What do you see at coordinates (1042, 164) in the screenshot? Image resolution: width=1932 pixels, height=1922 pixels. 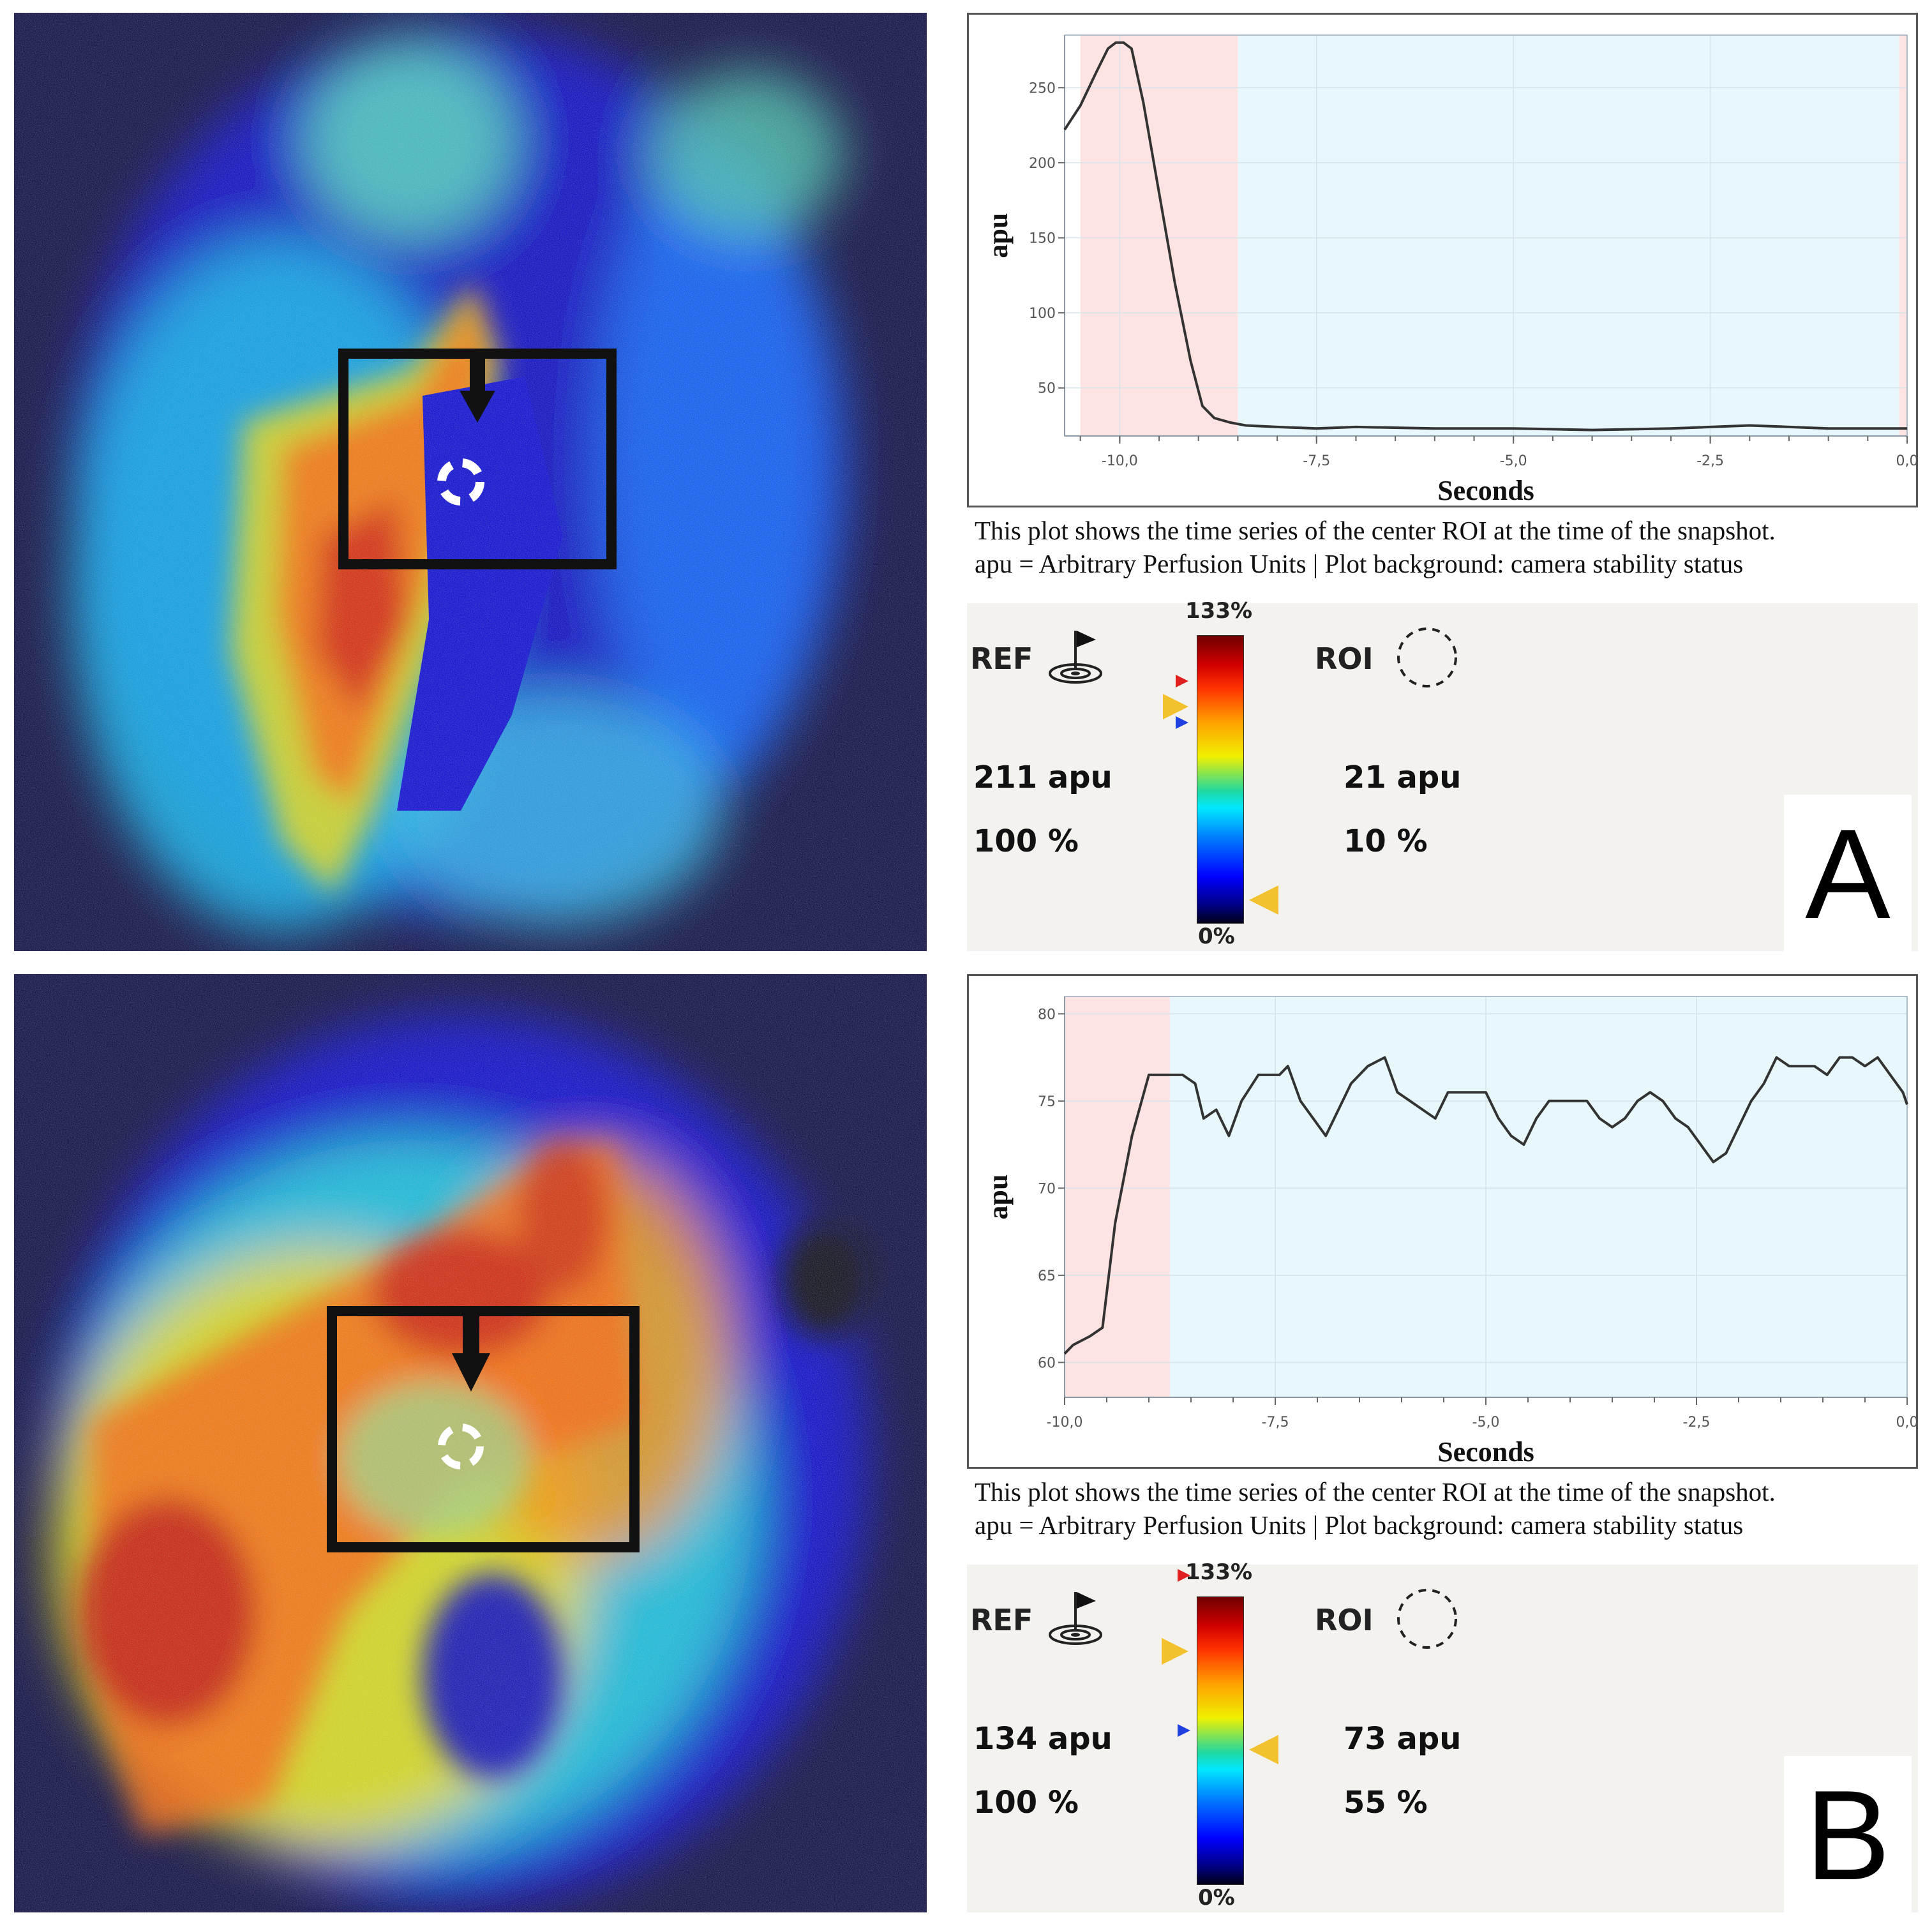 I see `y-tick-label: 200` at bounding box center [1042, 164].